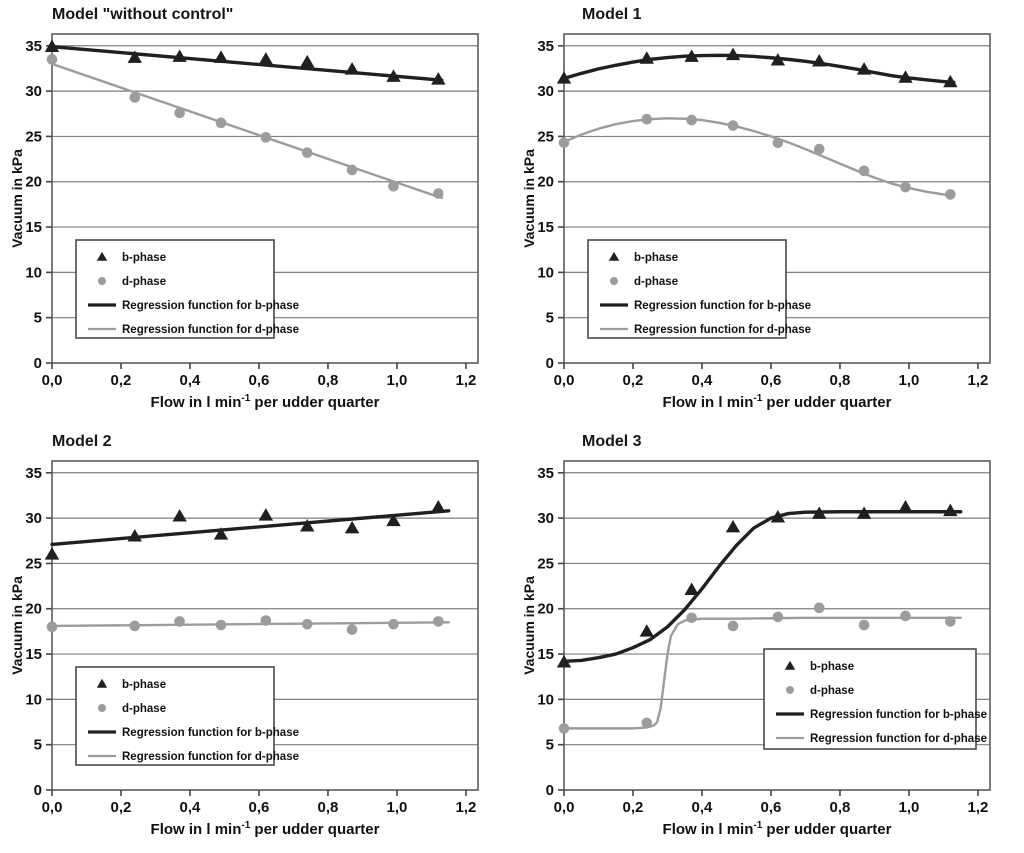 The image size is (1024, 853). I want to click on chart-title-model-1: Model 1, so click(612, 14).